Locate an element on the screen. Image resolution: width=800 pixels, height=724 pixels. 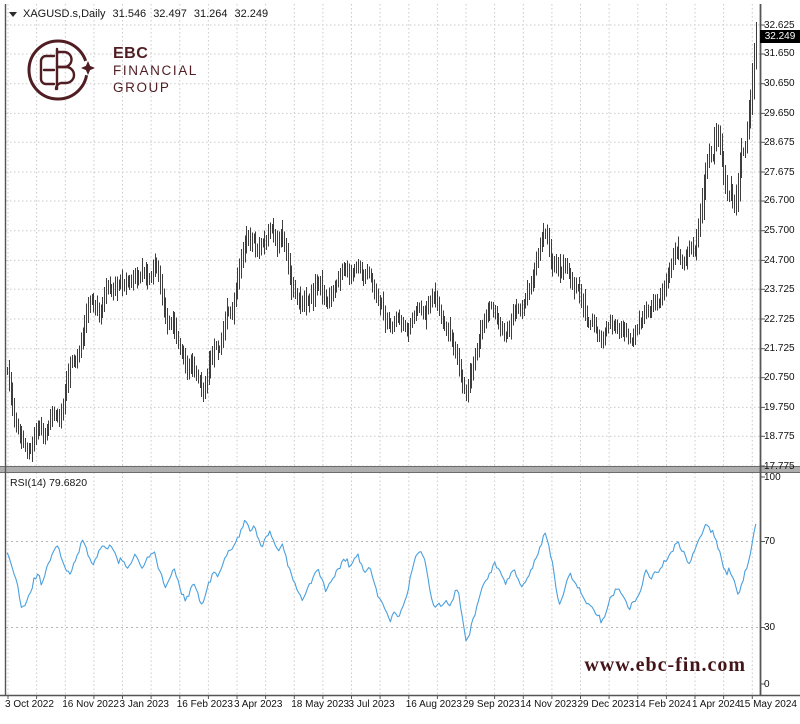
price-axis-label: 23.725 is located at coordinates (779, 289).